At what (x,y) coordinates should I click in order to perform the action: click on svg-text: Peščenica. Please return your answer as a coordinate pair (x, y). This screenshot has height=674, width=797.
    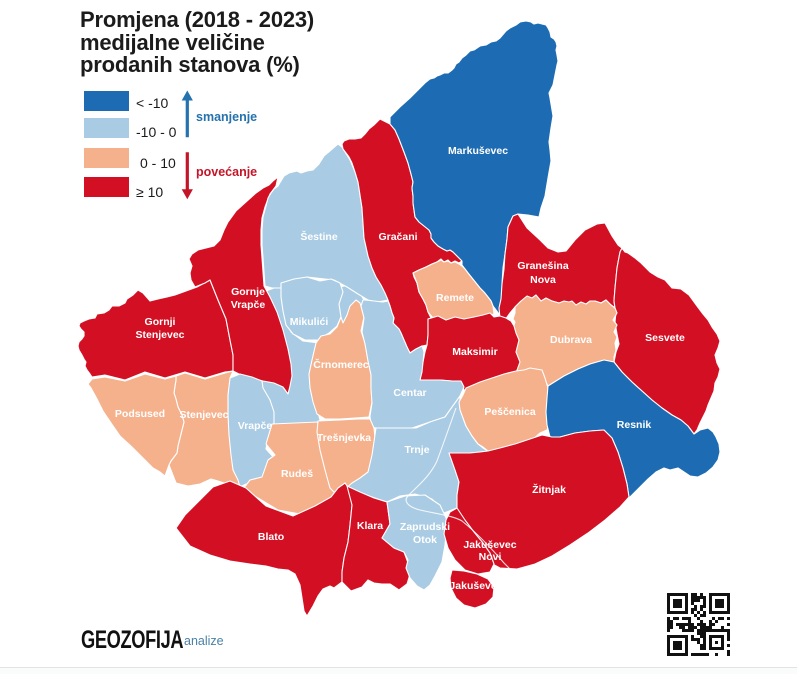
    Looking at the image, I should click on (510, 412).